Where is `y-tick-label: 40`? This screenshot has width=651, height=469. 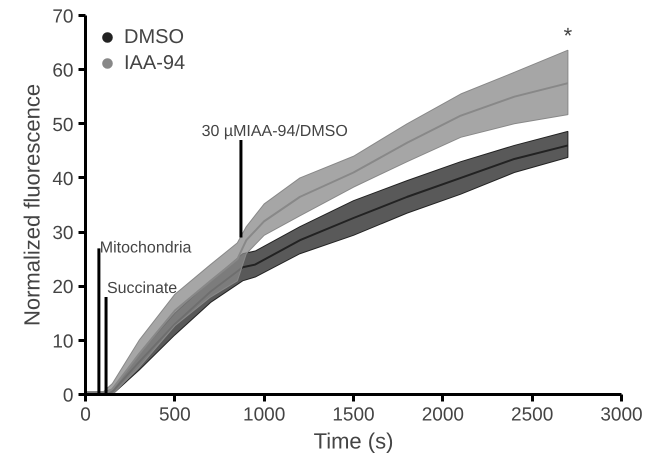
y-tick-label: 40 is located at coordinates (63, 179).